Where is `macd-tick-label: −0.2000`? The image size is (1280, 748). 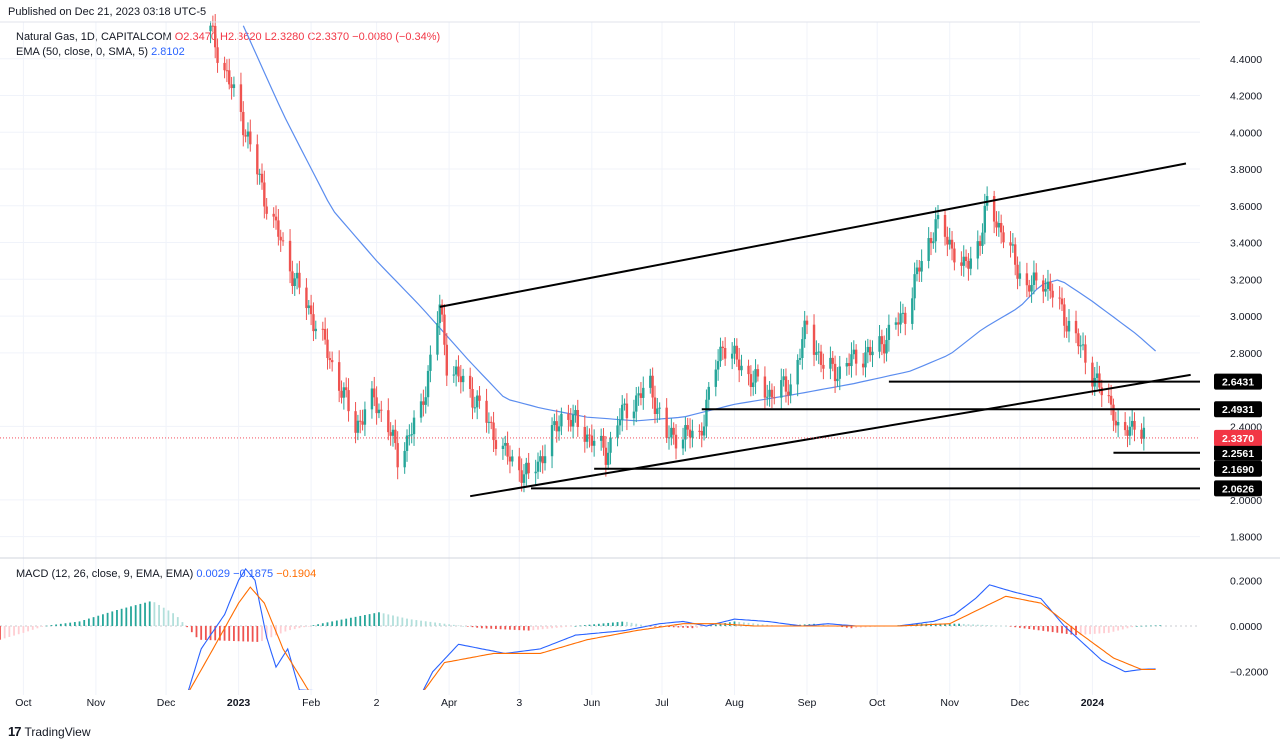 macd-tick-label: −0.2000 is located at coordinates (1249, 673).